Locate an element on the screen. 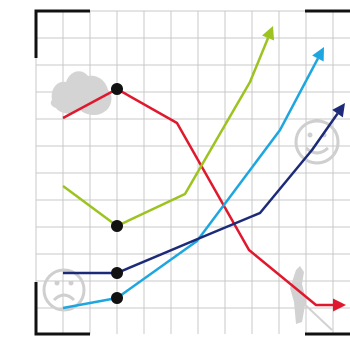 Image resolution: width=350 pixels, height=338 pixels. cloud-shape-icon is located at coordinates (81, 93).